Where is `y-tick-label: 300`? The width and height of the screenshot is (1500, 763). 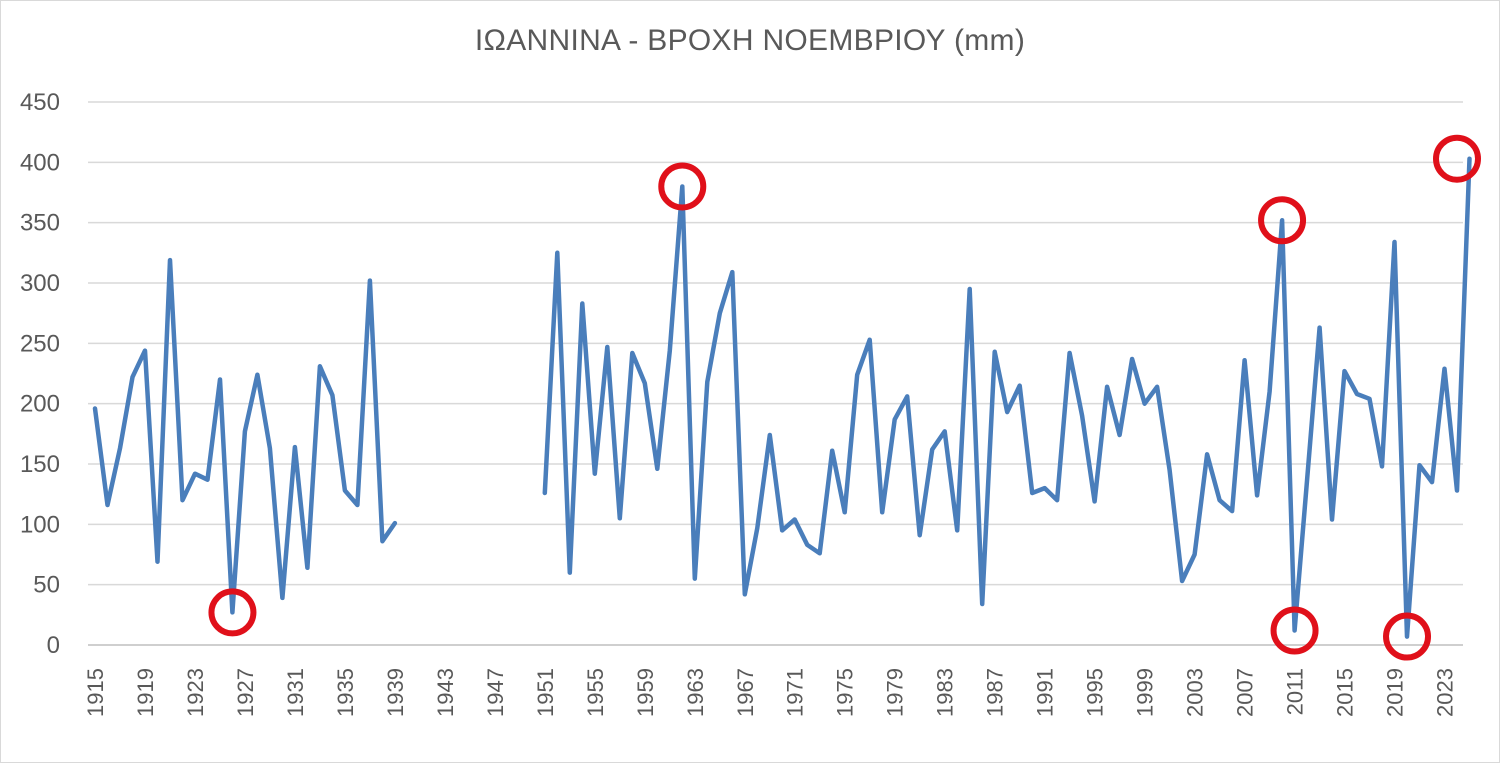 y-tick-label: 300 is located at coordinates (40, 283).